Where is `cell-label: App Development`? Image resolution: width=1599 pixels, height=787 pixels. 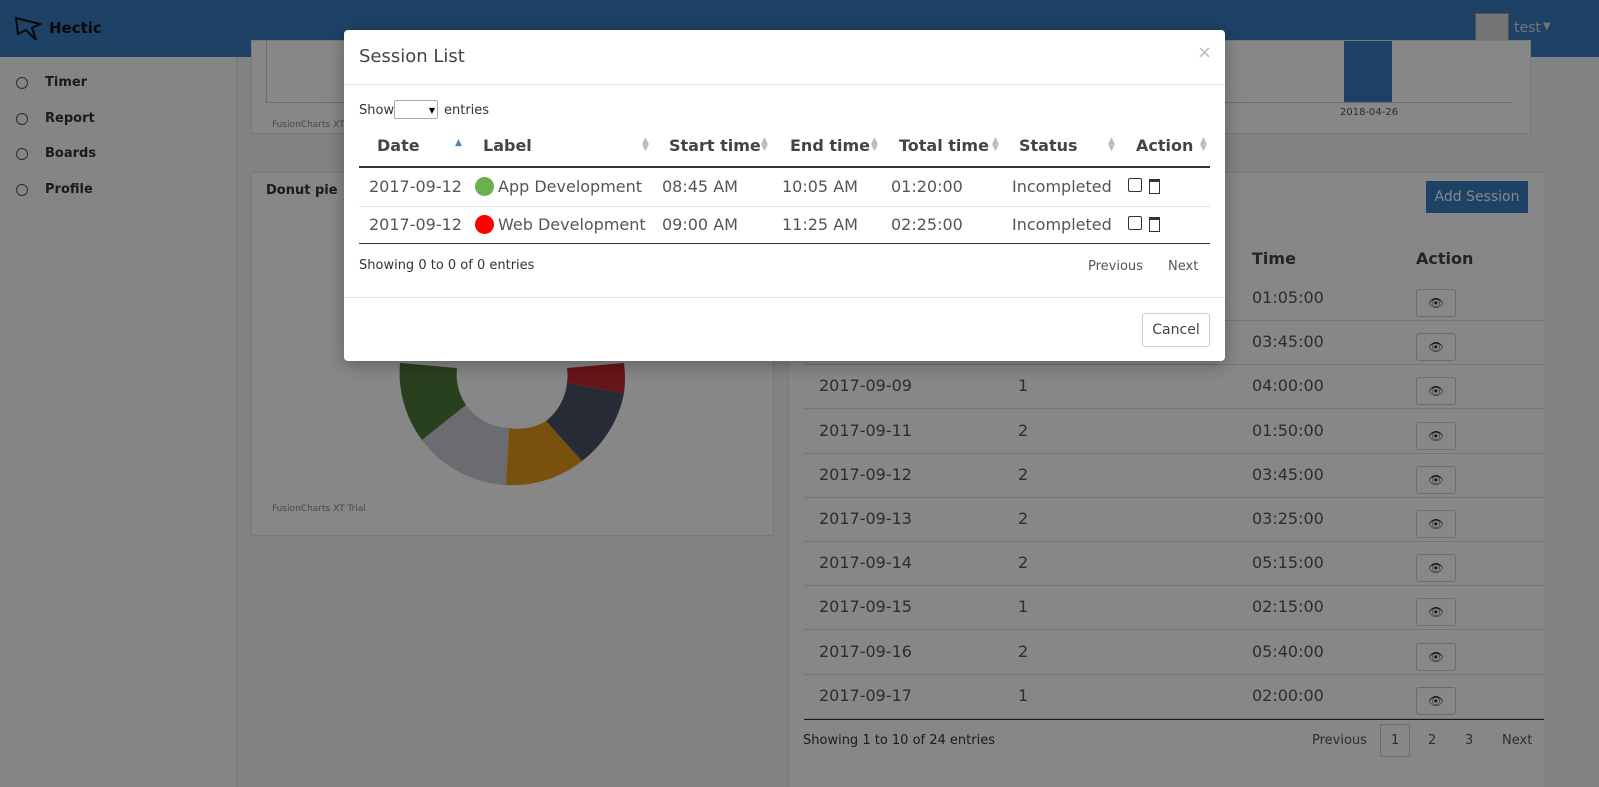 cell-label: App Development is located at coordinates (570, 186).